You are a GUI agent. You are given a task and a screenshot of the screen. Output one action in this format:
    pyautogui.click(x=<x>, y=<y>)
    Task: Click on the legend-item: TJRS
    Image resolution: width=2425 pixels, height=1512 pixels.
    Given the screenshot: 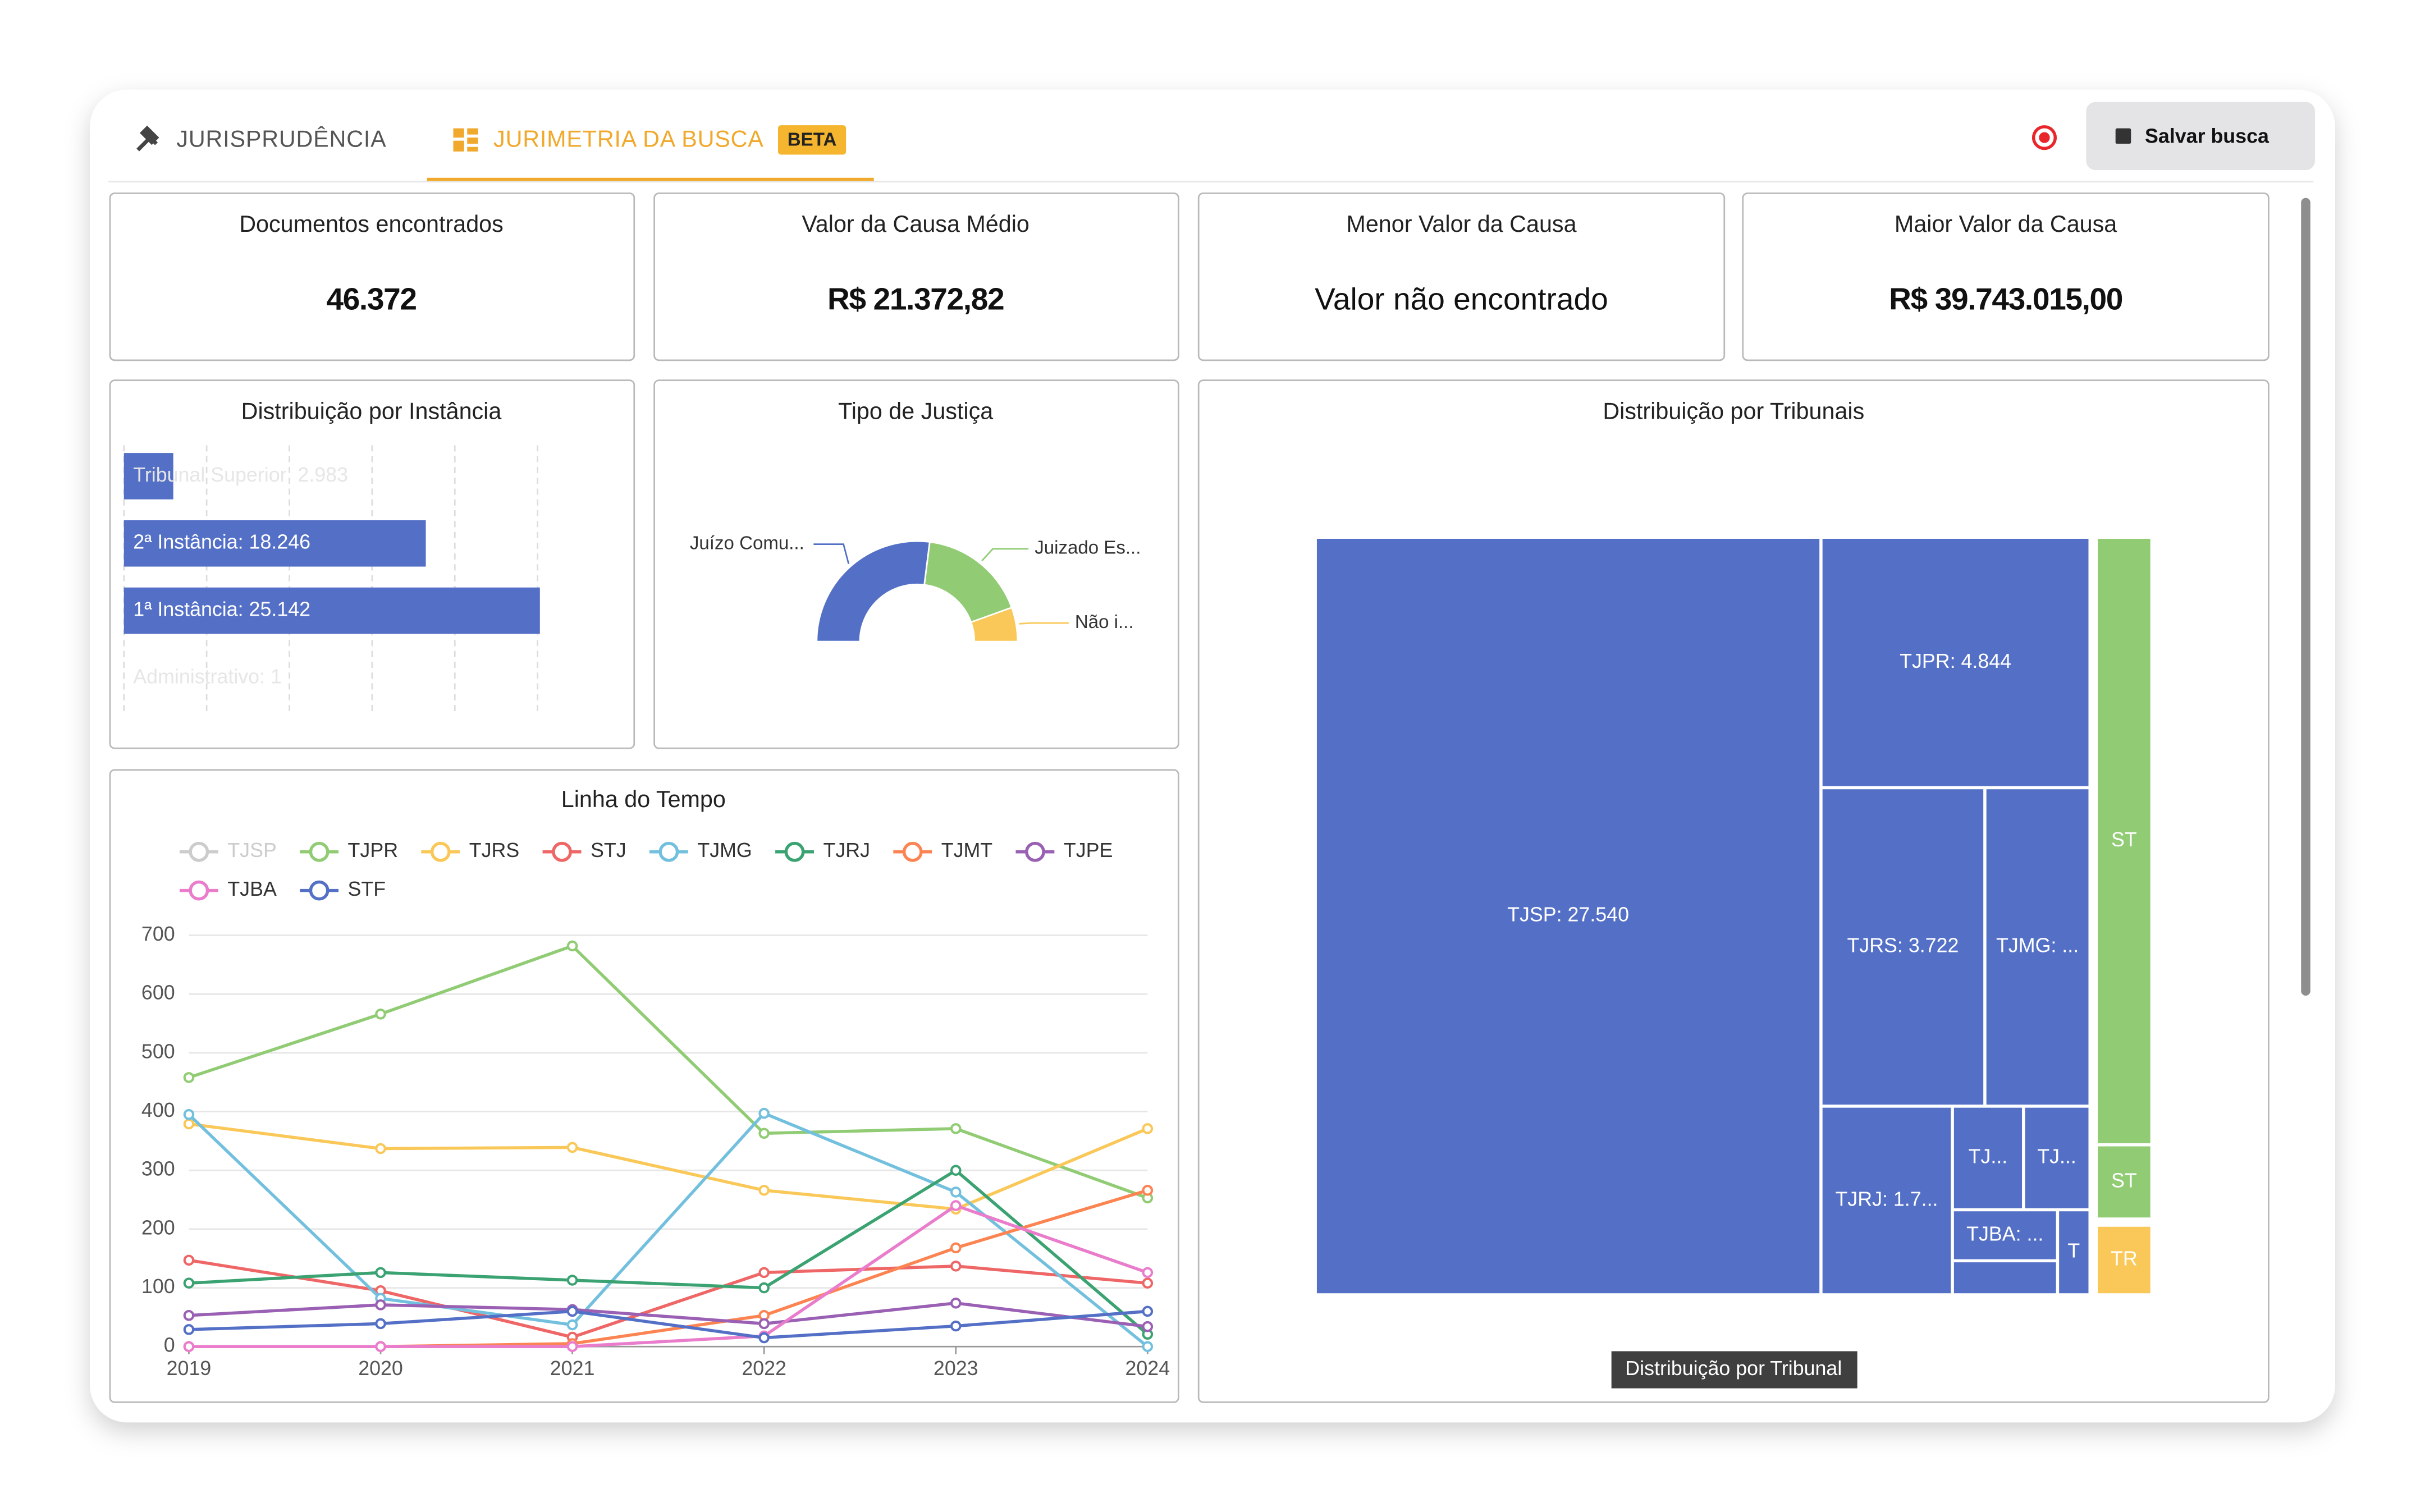 What is the action you would take?
    pyautogui.click(x=470, y=850)
    